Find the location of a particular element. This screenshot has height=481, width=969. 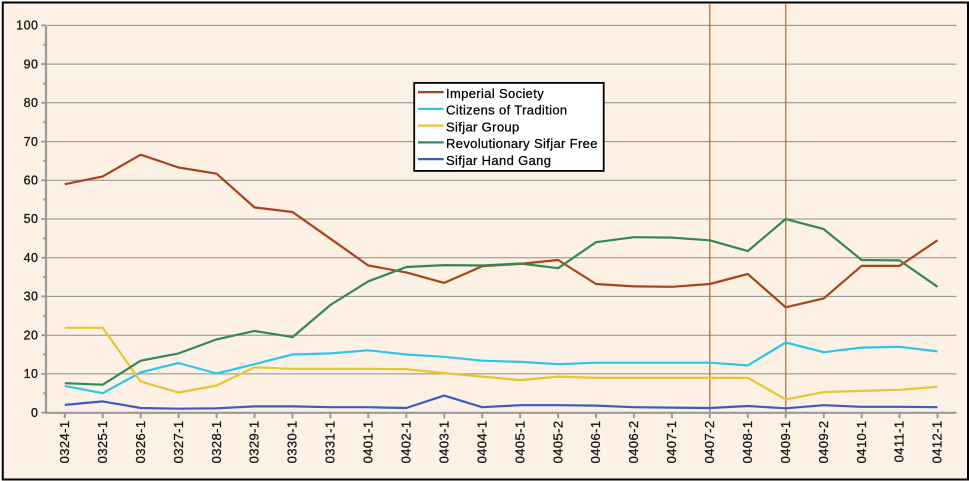

svg-text: 0327-1 is located at coordinates (178, 442).